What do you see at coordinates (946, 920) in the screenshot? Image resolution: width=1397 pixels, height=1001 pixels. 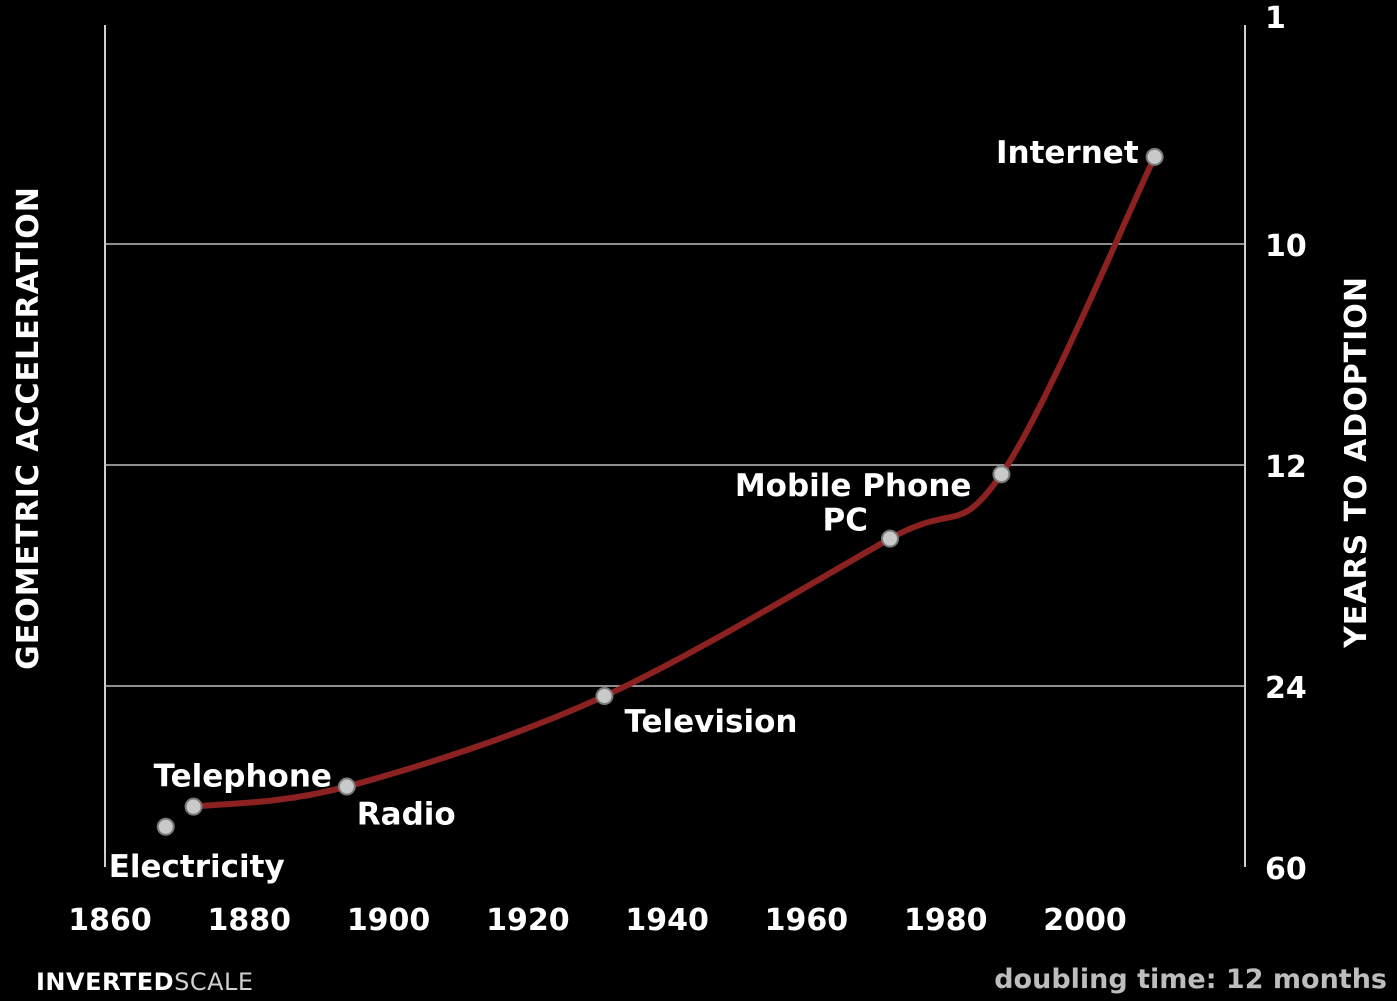 I see `x-tick-1980: 1980` at bounding box center [946, 920].